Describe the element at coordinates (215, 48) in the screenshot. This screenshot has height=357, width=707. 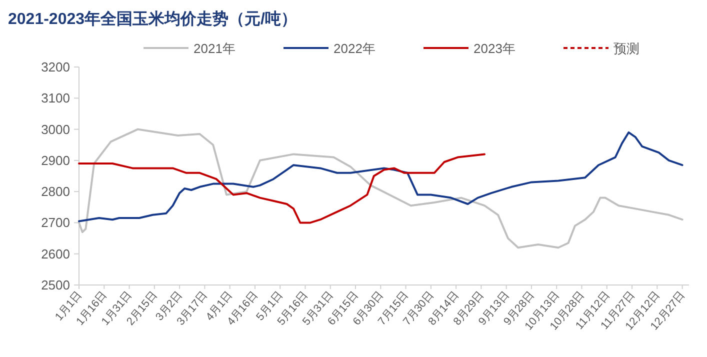
I see `legend-label: 2021年` at that location.